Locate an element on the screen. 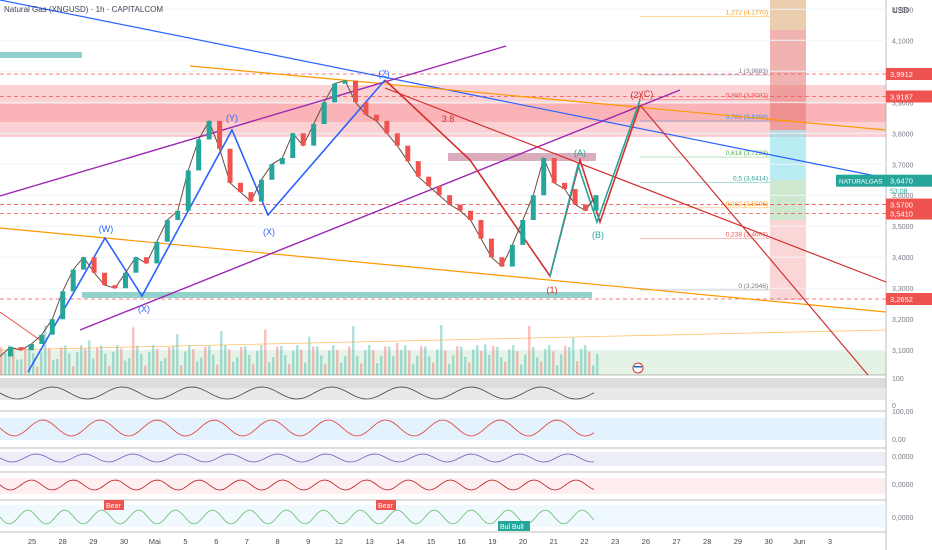  projection-cyan-zone is located at coordinates (788, 155).